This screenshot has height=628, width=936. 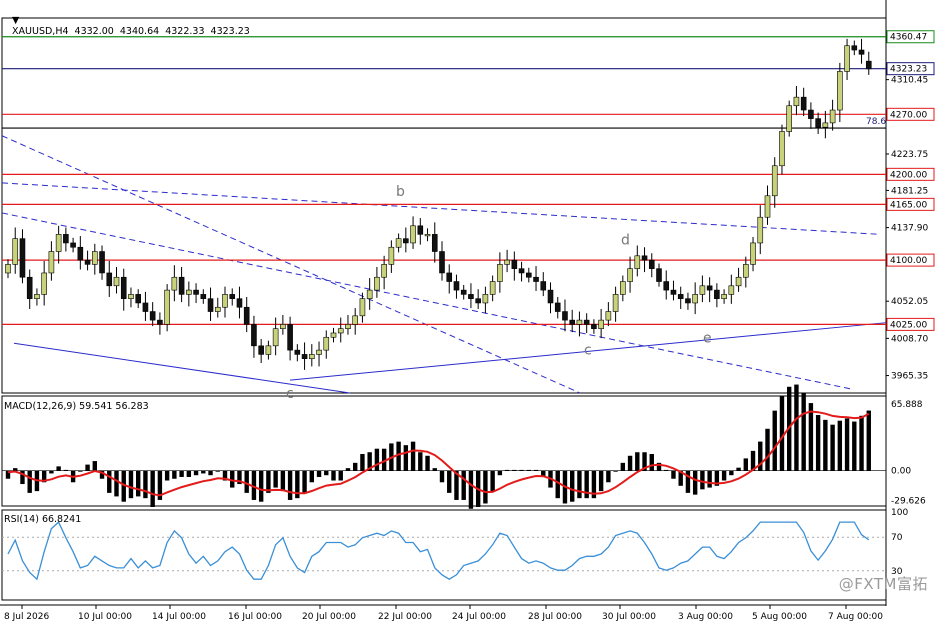 What do you see at coordinates (441, 208) in the screenshot?
I see `triangle-upper-dashed` at bounding box center [441, 208].